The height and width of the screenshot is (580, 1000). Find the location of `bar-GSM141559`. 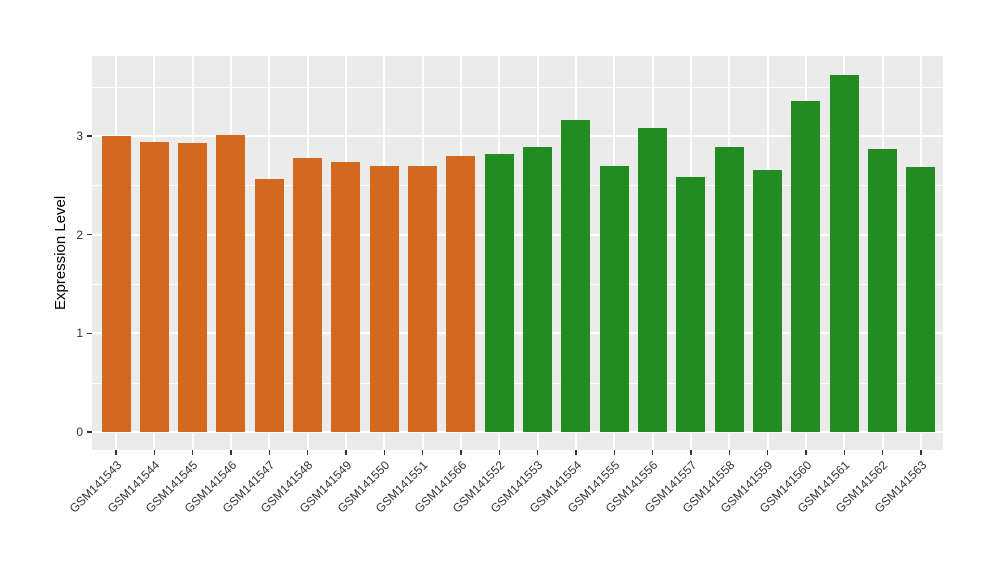

bar-GSM141559 is located at coordinates (768, 301).